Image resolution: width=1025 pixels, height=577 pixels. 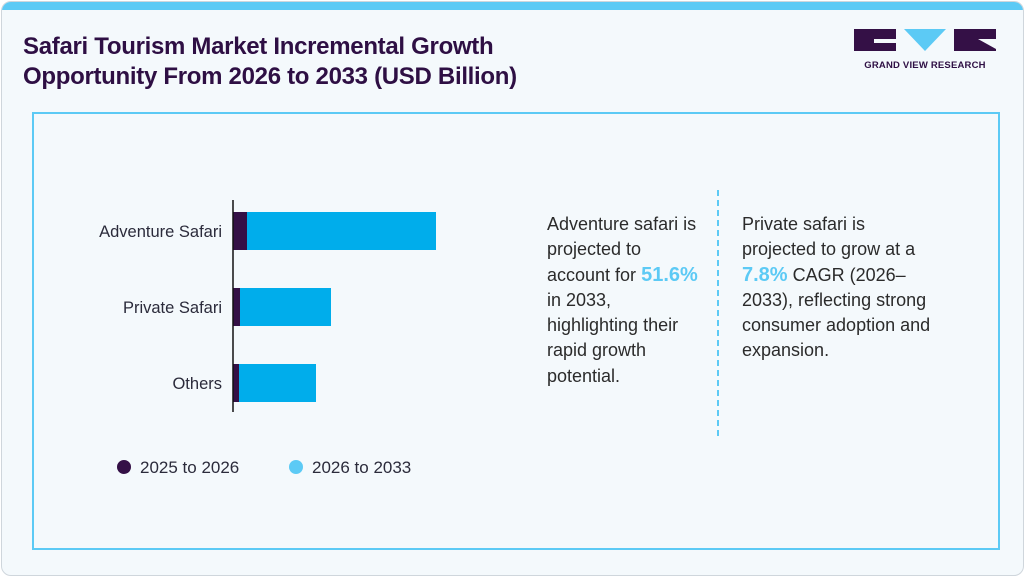 What do you see at coordinates (718, 313) in the screenshot?
I see `dashed-divider` at bounding box center [718, 313].